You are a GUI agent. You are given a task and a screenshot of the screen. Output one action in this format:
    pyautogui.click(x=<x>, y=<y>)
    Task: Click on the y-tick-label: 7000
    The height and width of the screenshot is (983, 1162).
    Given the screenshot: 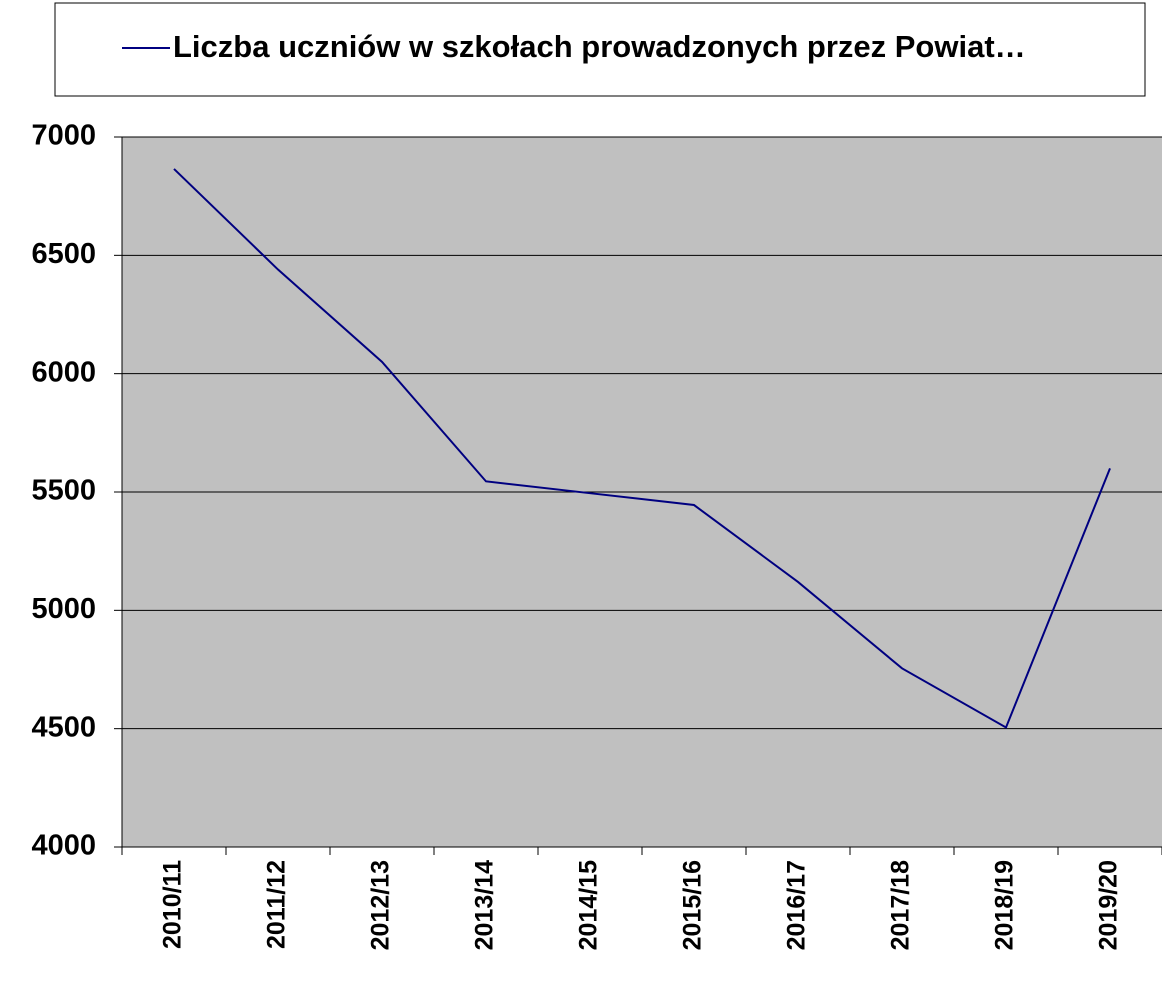 What is the action you would take?
    pyautogui.click(x=63, y=136)
    